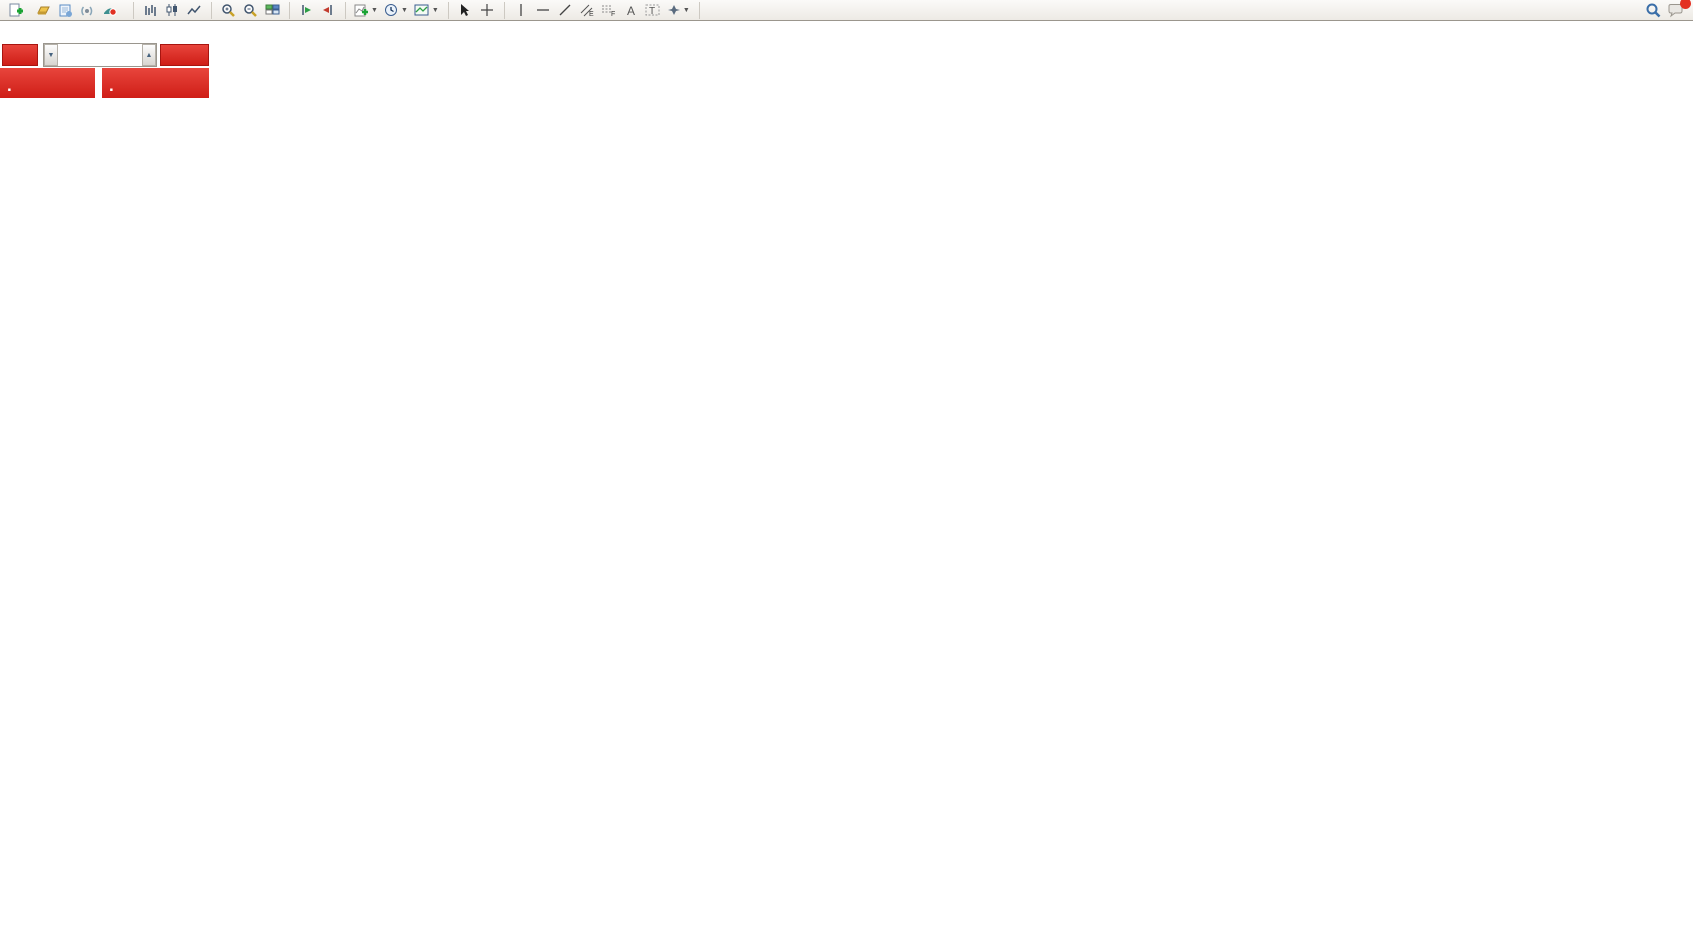 Image resolution: width=1693 pixels, height=946 pixels. Describe the element at coordinates (306, 10) in the screenshot. I see `auto-scroll-icon` at that location.